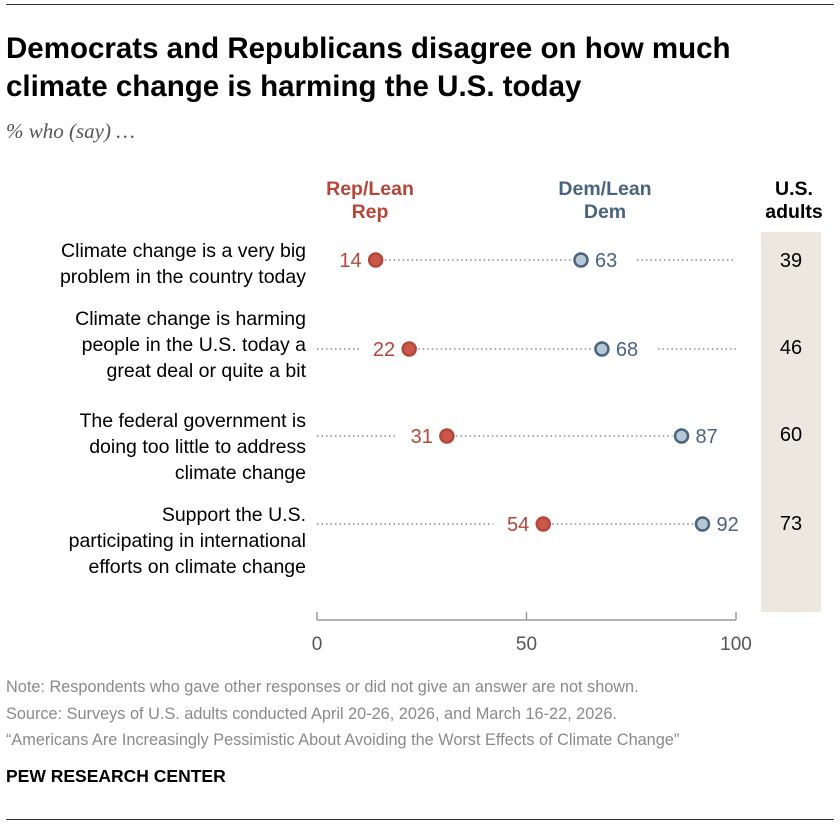 The image size is (840, 828). I want to click on top-rule, so click(420, 4).